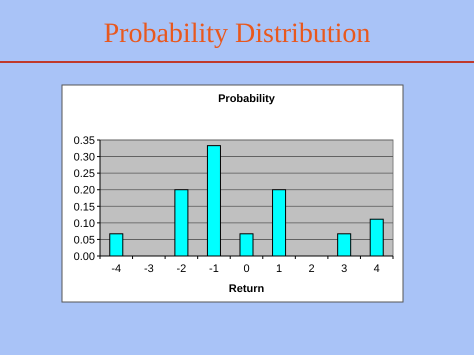  I want to click on x-tick-label: 3, so click(344, 269).